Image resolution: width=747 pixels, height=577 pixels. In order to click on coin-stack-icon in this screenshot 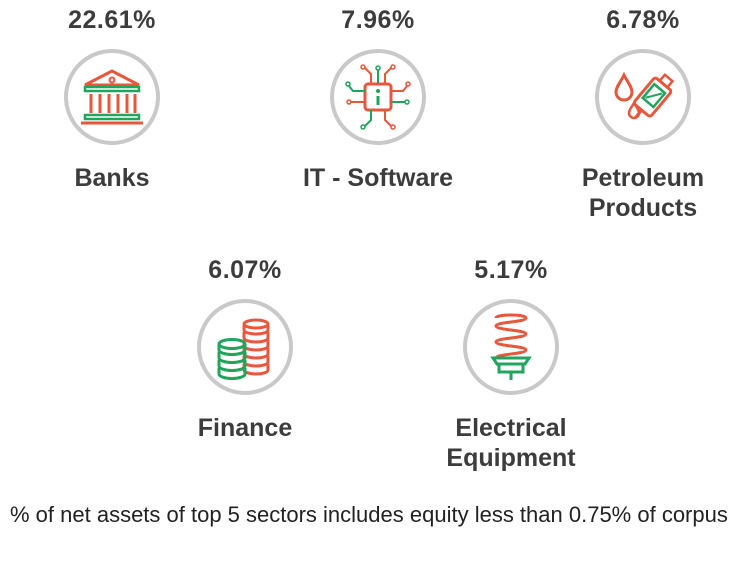, I will do `click(243, 349)`.